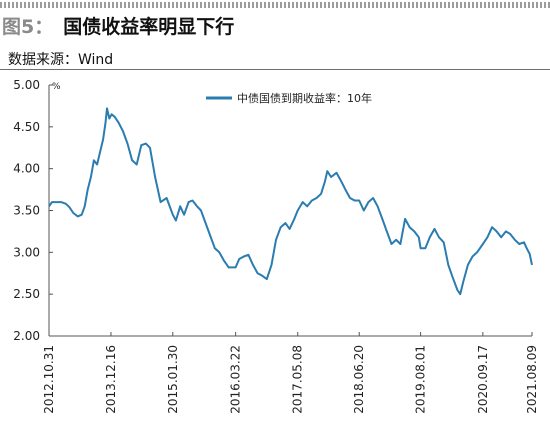  What do you see at coordinates (26, 294) in the screenshot?
I see `y-tick-label: 2.50` at bounding box center [26, 294].